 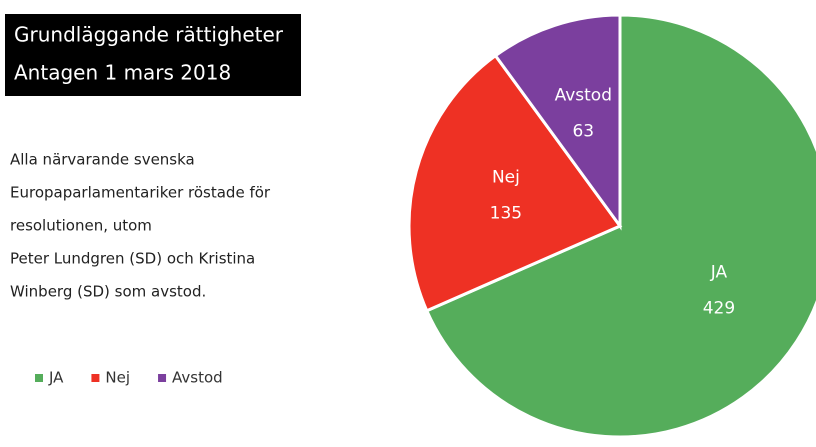 I want to click on chart-subtitle: Antagen 1 mars 2018, so click(x=122, y=73).